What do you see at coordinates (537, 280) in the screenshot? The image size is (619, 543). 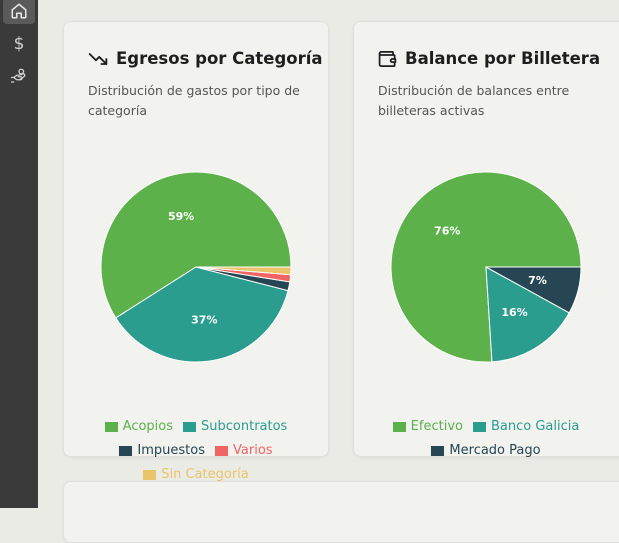 I see `pie-data-label: 7%` at bounding box center [537, 280].